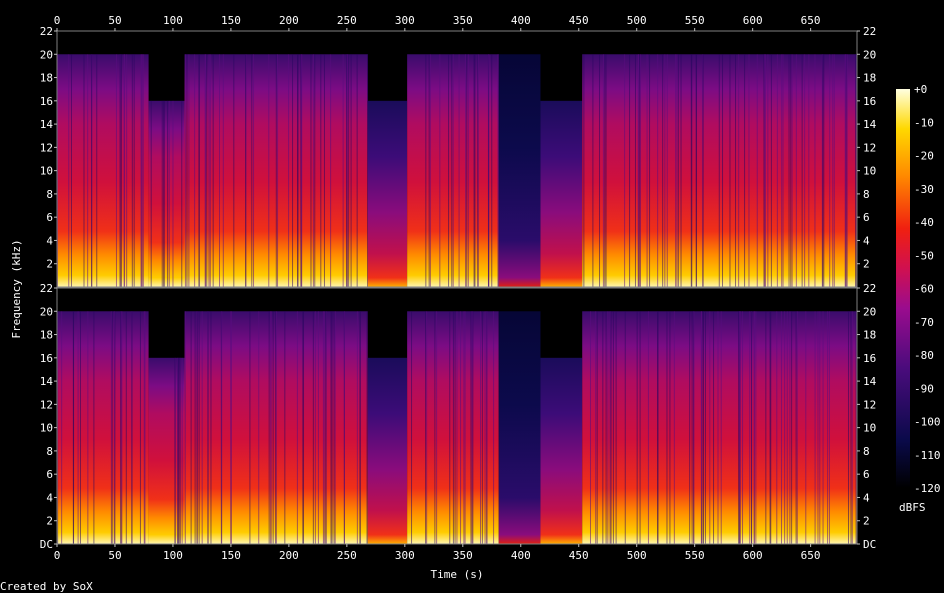  I want to click on x-tick-label-bottom: 250, so click(347, 555).